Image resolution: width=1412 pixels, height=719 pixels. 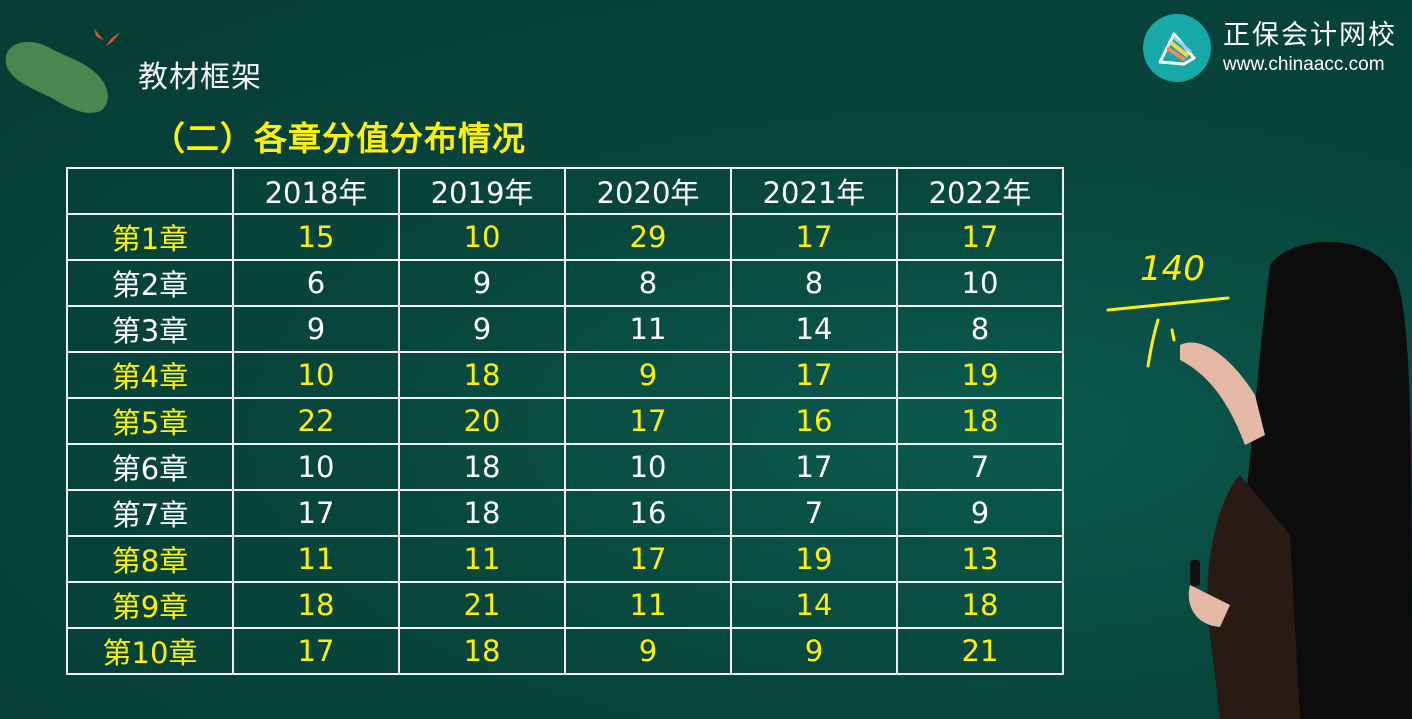 I want to click on chinaacc-logo-icon, so click(x=1177, y=48).